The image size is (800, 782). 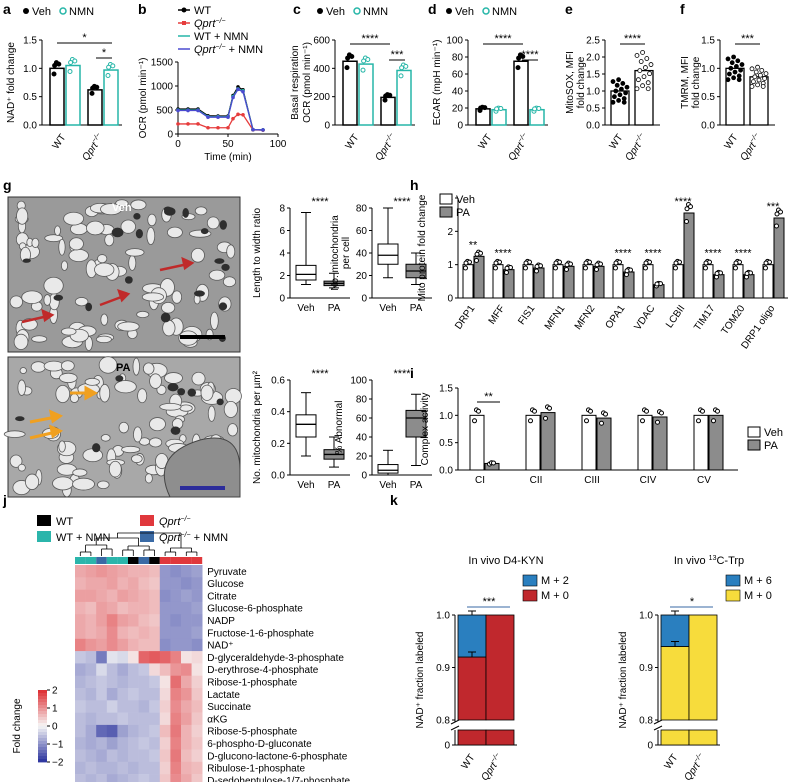 What do you see at coordinates (646, 721) in the screenshot?
I see `k2-ytick-label-1: 0.8` at bounding box center [646, 721].